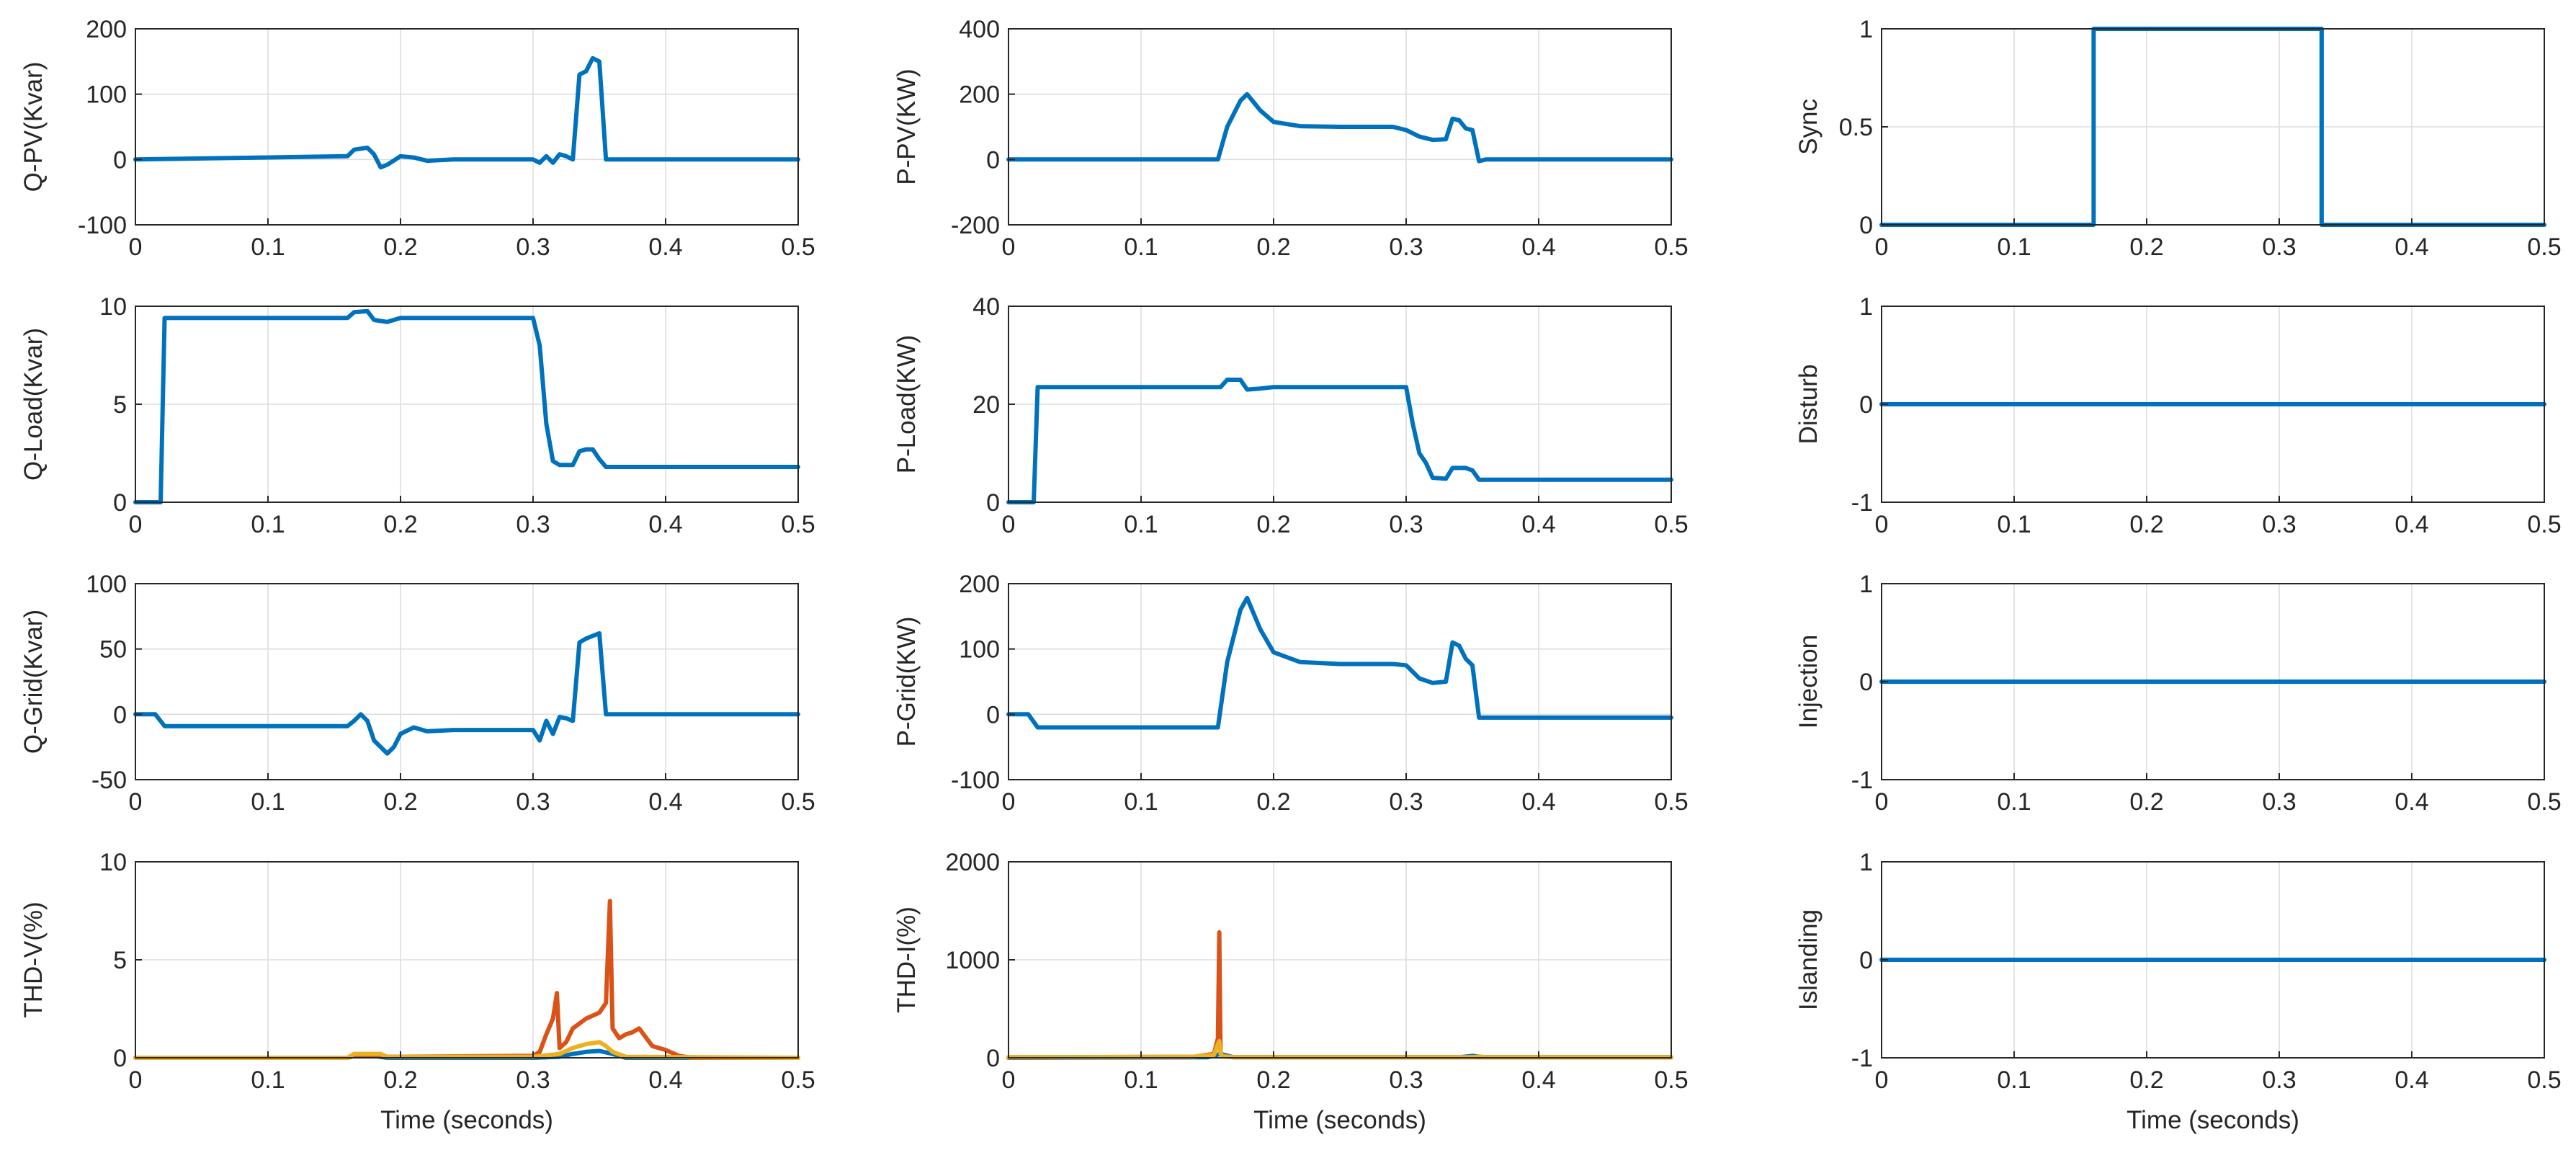 This screenshot has width=2576, height=1163. Describe the element at coordinates (33, 959) in the screenshot. I see `y-axis-label: THD-V(%)` at that location.